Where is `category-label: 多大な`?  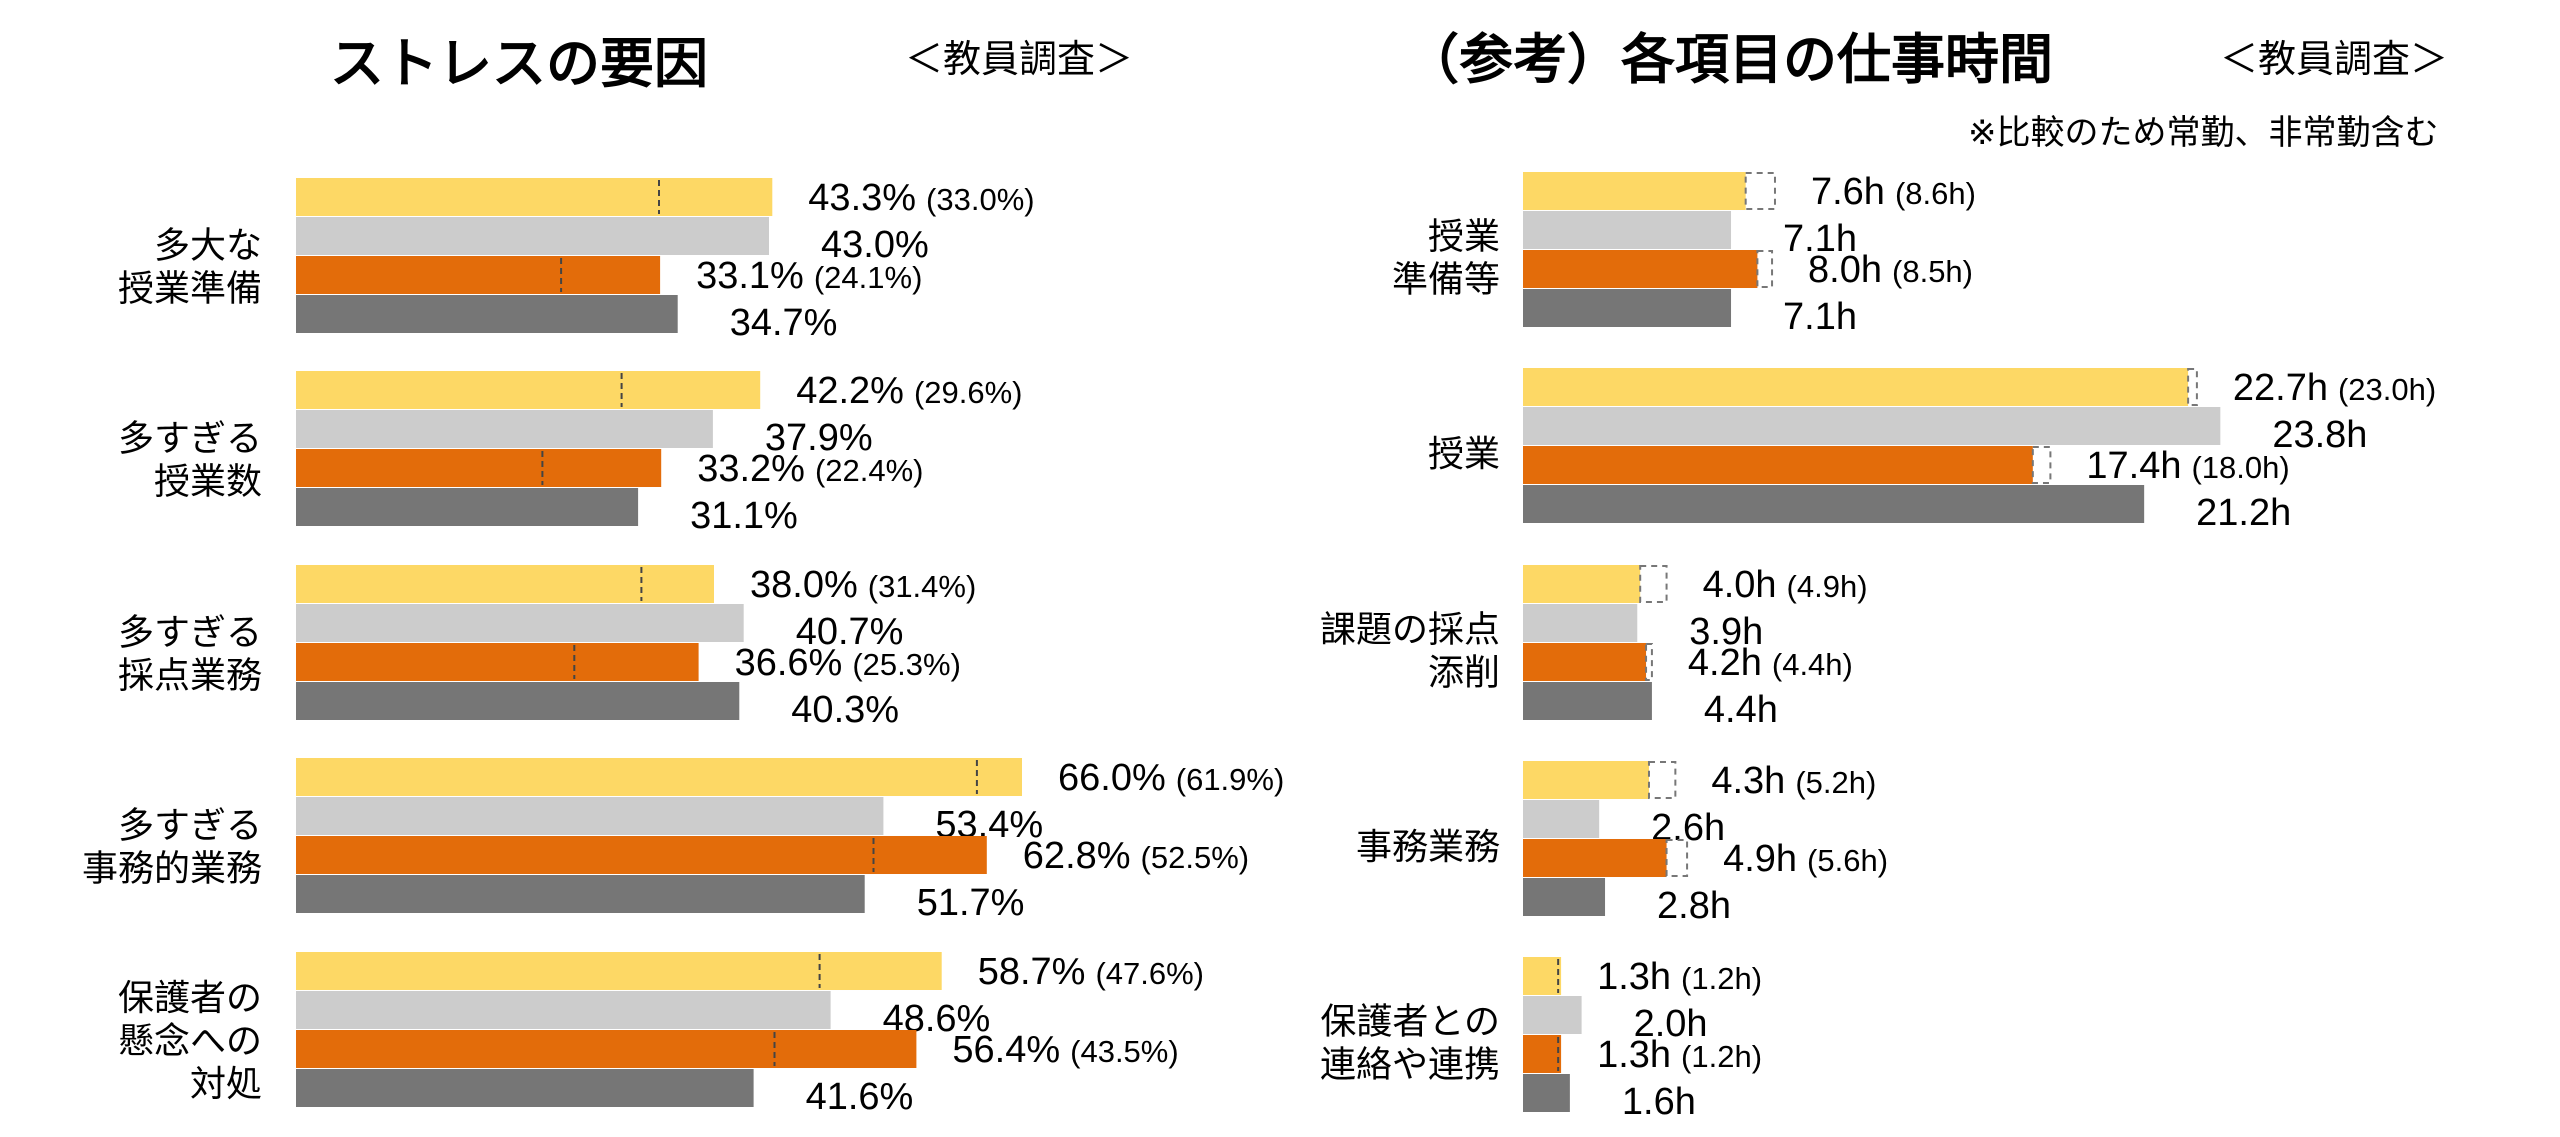 category-label: 多大な is located at coordinates (208, 246).